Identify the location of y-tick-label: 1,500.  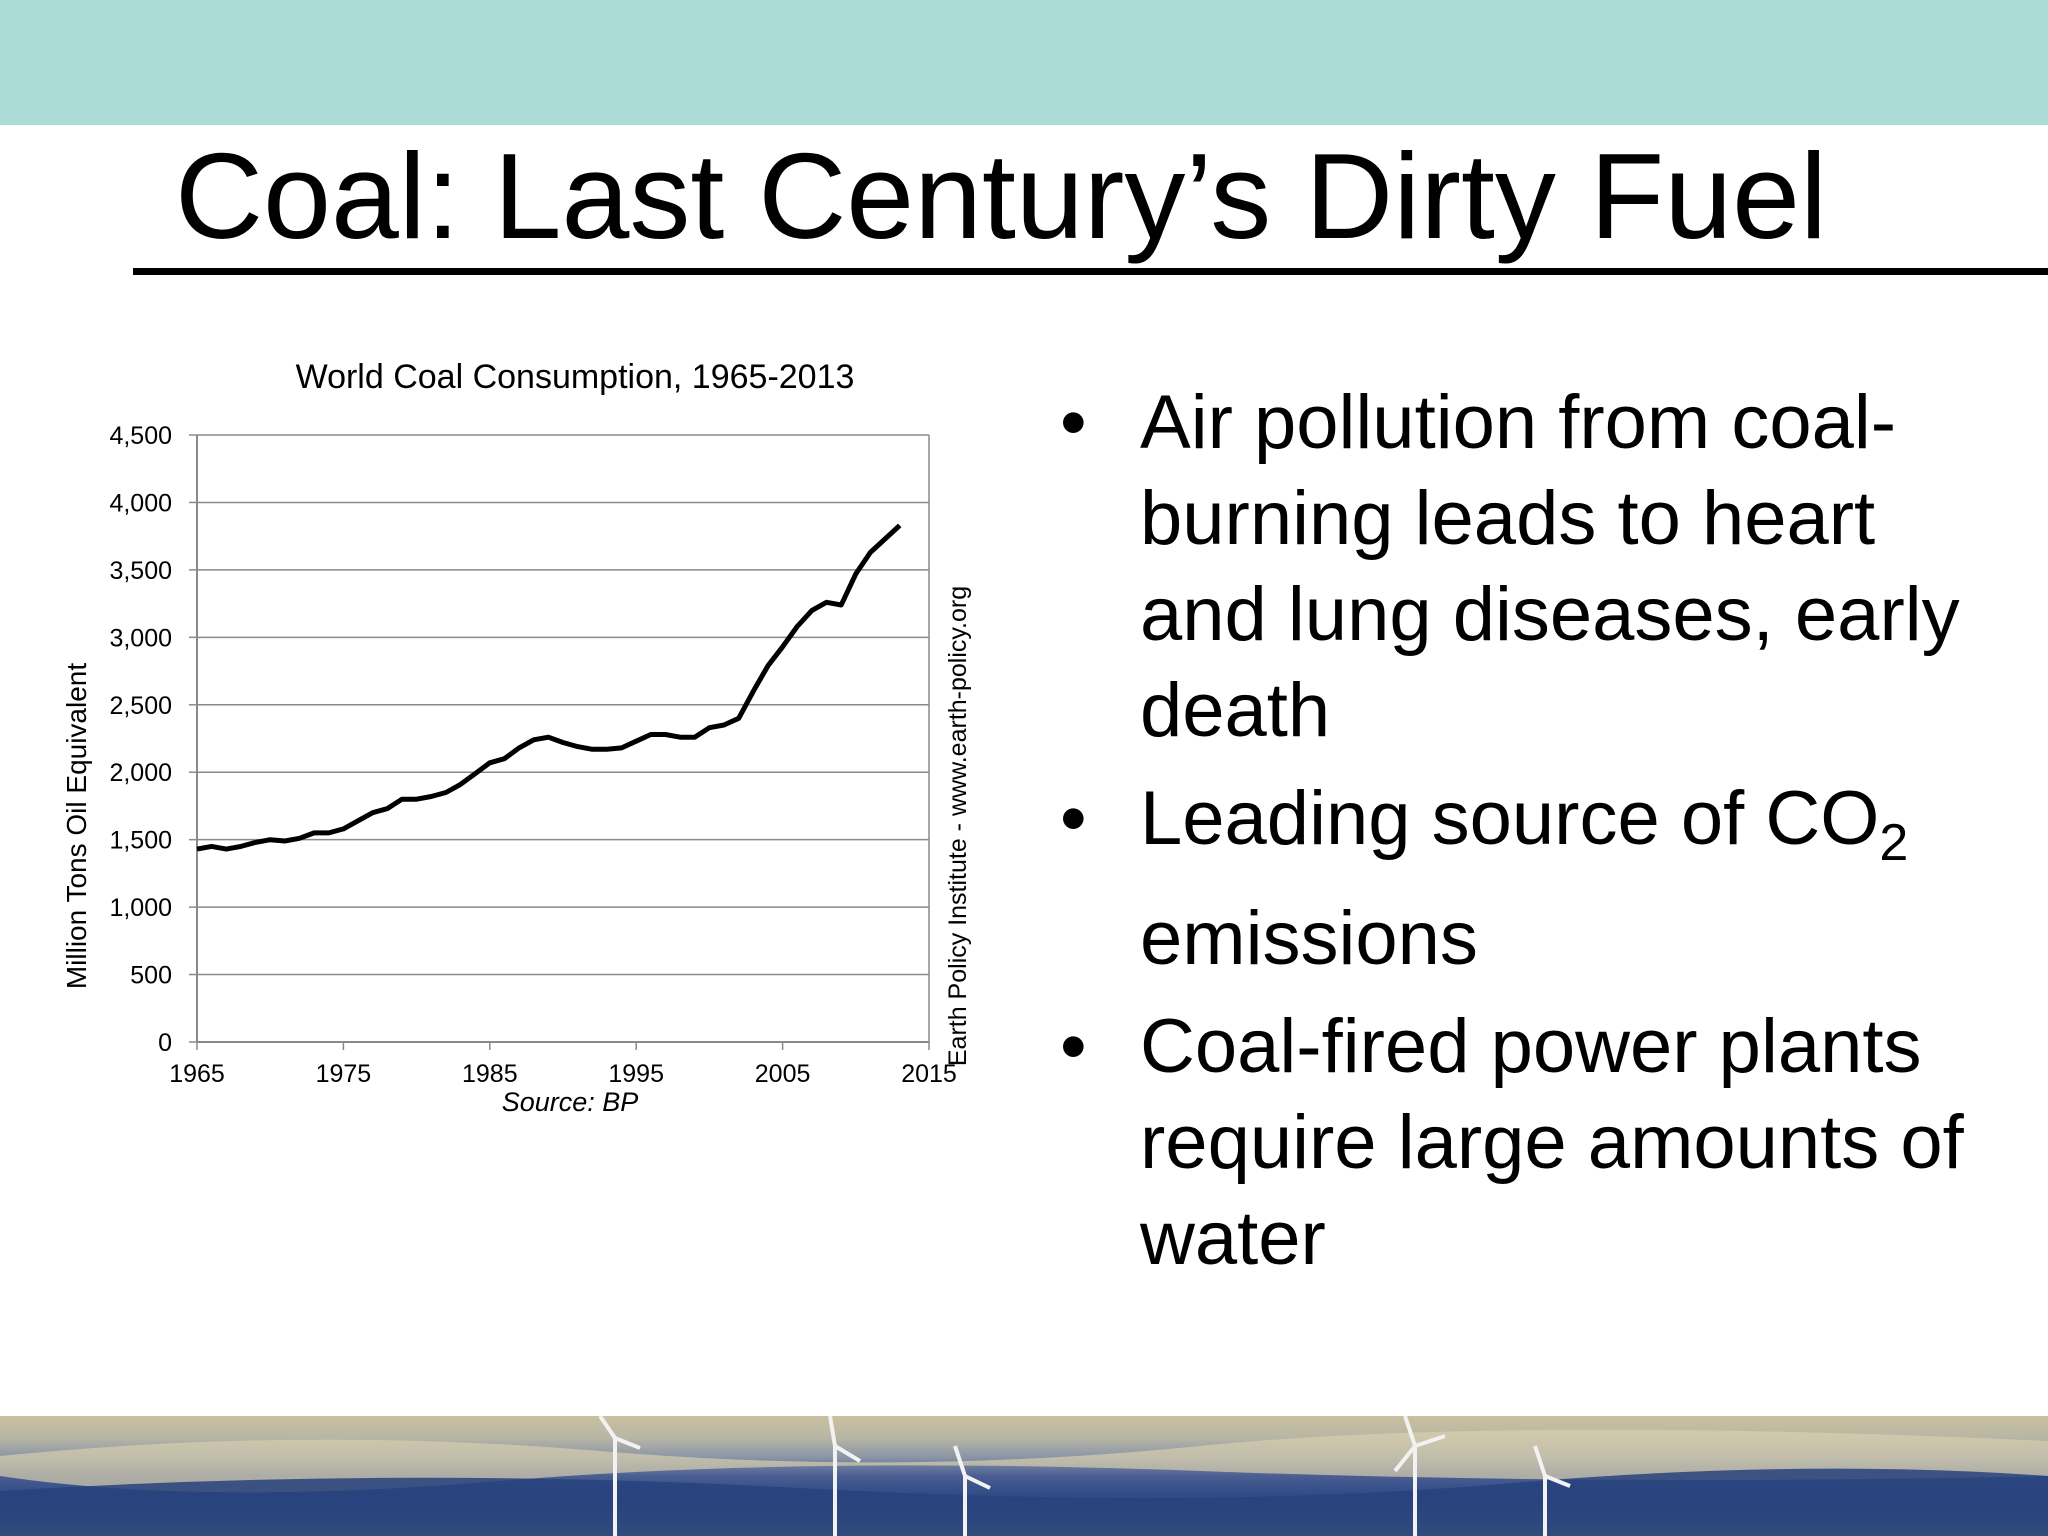
(140, 841).